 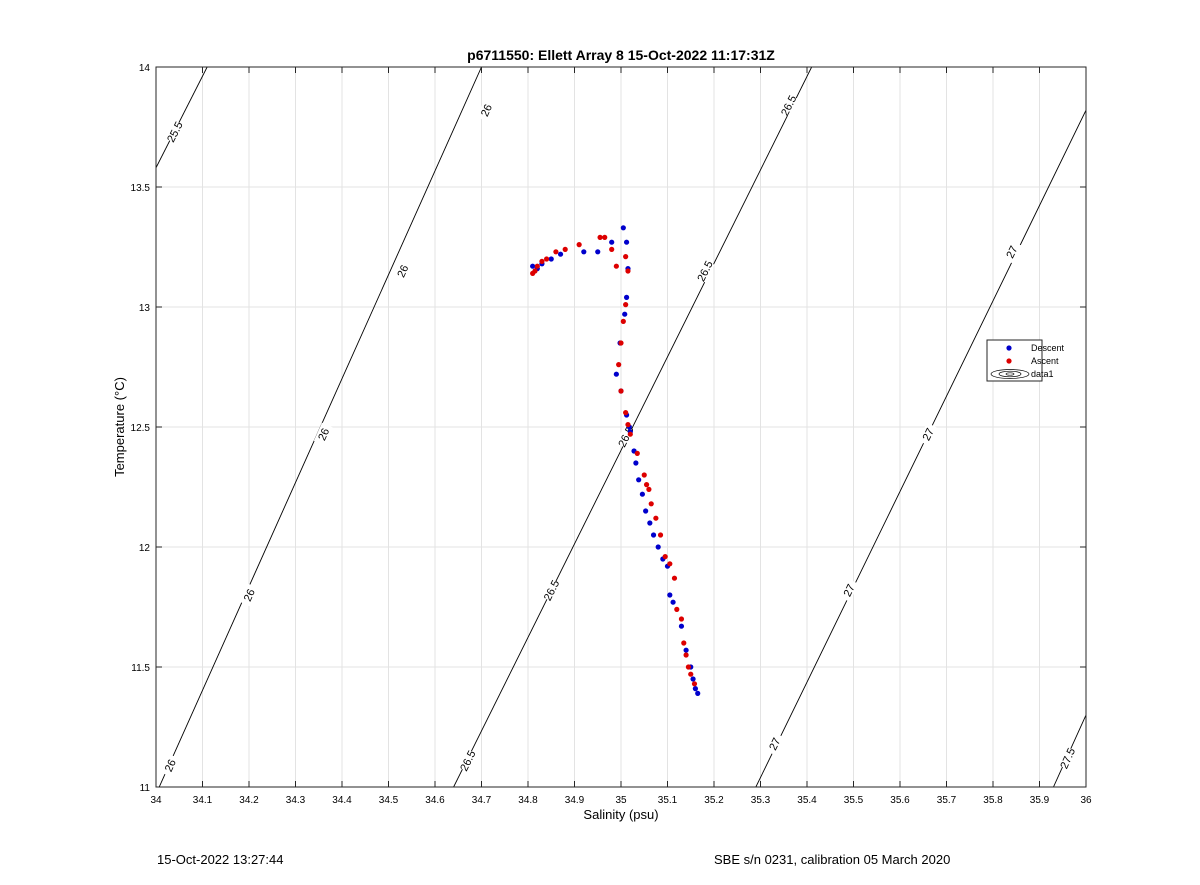 I want to click on x-tick-label: 35.5, so click(x=854, y=800).